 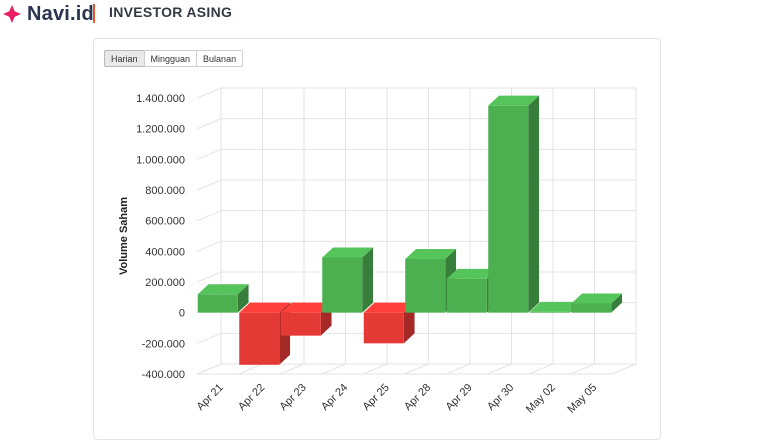 I want to click on app-header: Navi.id INVESTOR ASING, so click(x=384, y=15).